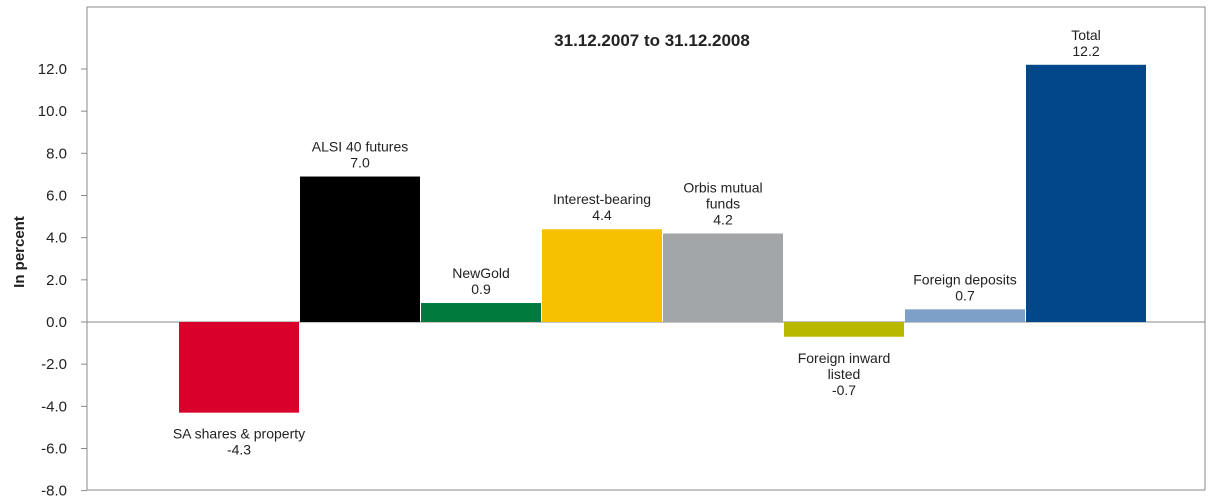 Image resolution: width=1216 pixels, height=497 pixels. I want to click on y-tick-label: -4.0, so click(54, 406).